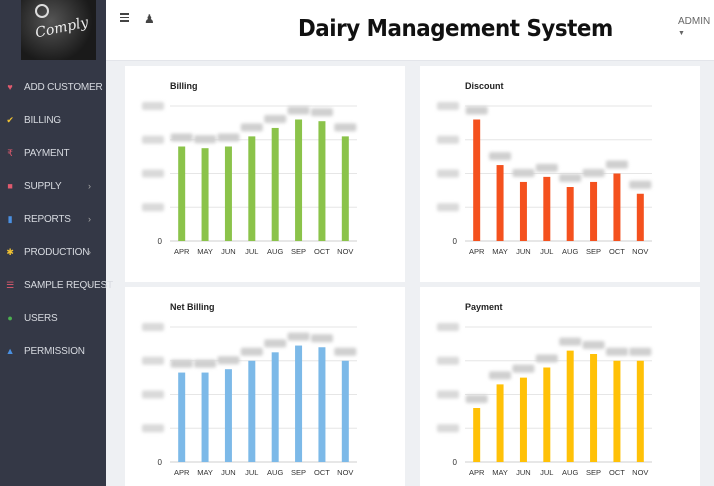 The width and height of the screenshot is (714, 486). Describe the element at coordinates (149, 19) in the screenshot. I see `user-icon: ♟` at that location.